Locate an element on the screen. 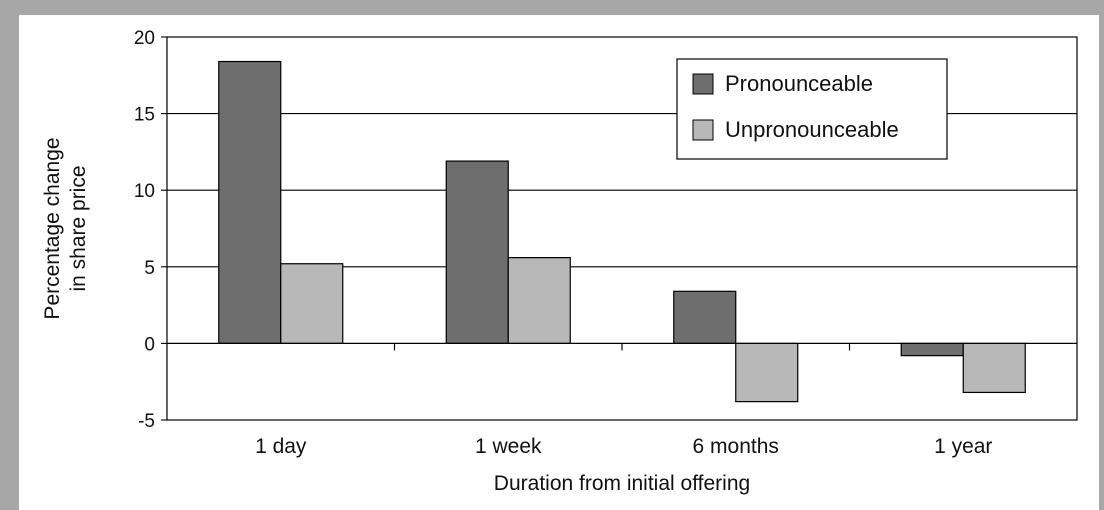 The image size is (1104, 510). category-label-1-week: 1 week is located at coordinates (508, 446).